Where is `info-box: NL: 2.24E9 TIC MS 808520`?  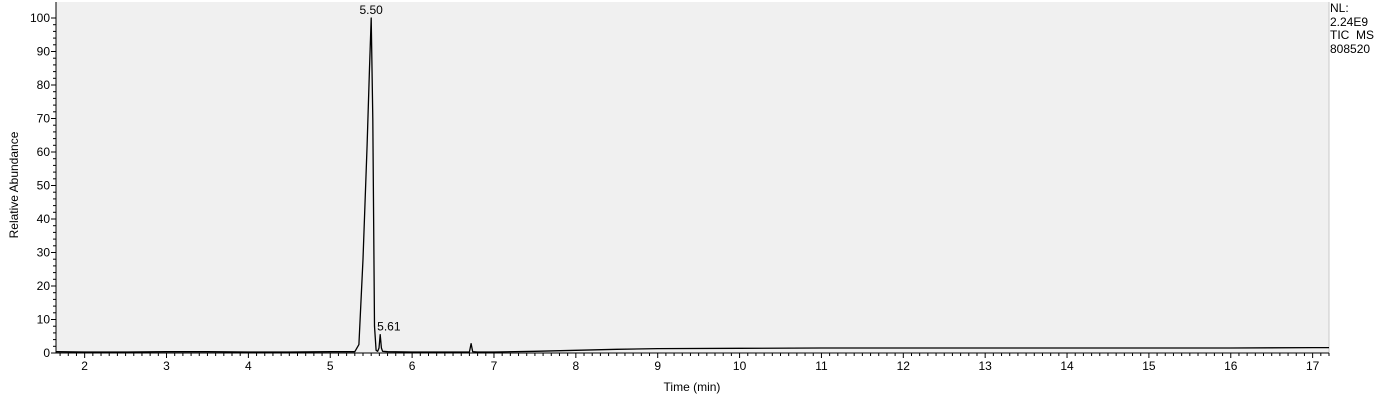 info-box: NL: 2.24E9 TIC MS 808520 is located at coordinates (1353, 28).